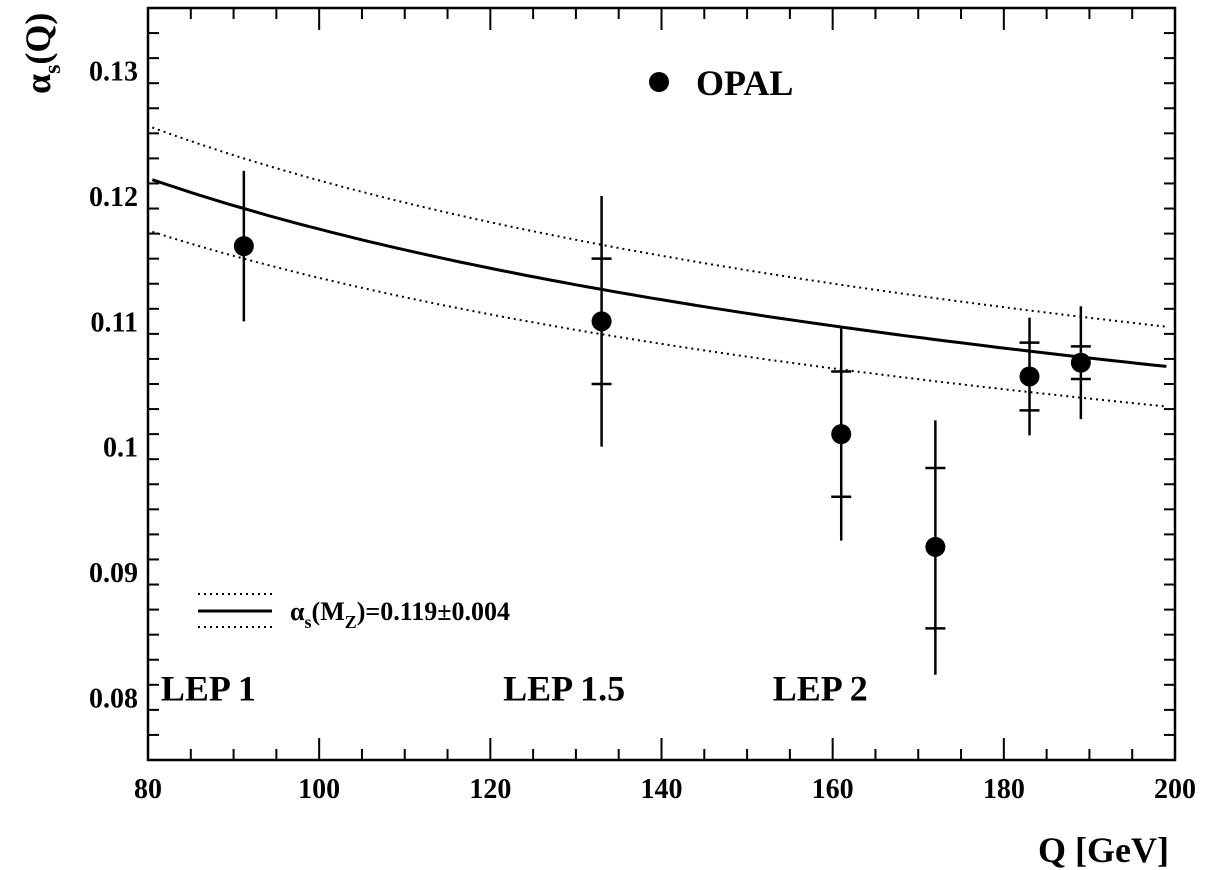  Describe the element at coordinates (1004, 789) in the screenshot. I see `x-tick-label: 180` at that location.